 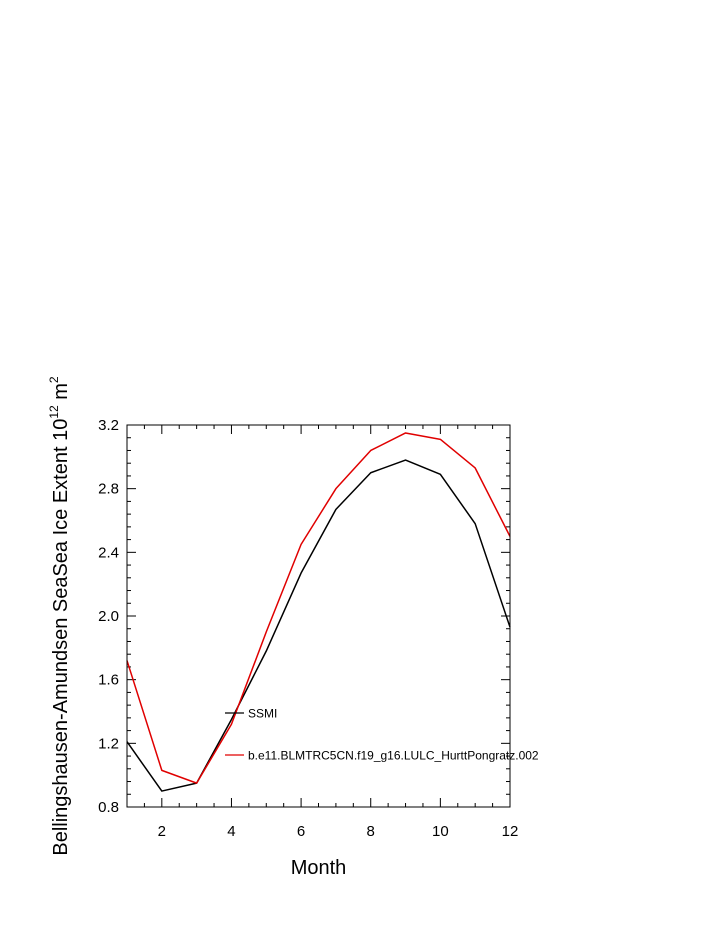 I want to click on y-tick-label: 1.6, so click(x=108, y=680).